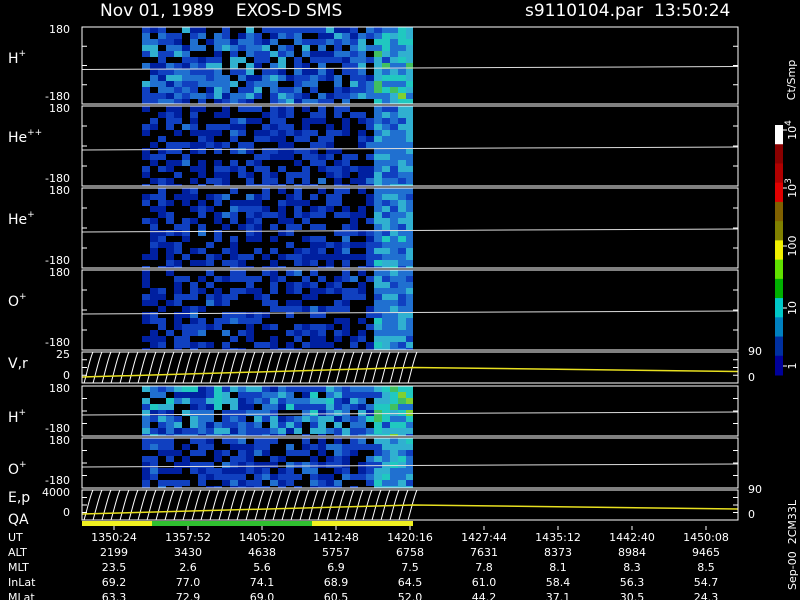 The image size is (800, 600). What do you see at coordinates (23, 297) in the screenshot?
I see `label-sup: +` at bounding box center [23, 297].